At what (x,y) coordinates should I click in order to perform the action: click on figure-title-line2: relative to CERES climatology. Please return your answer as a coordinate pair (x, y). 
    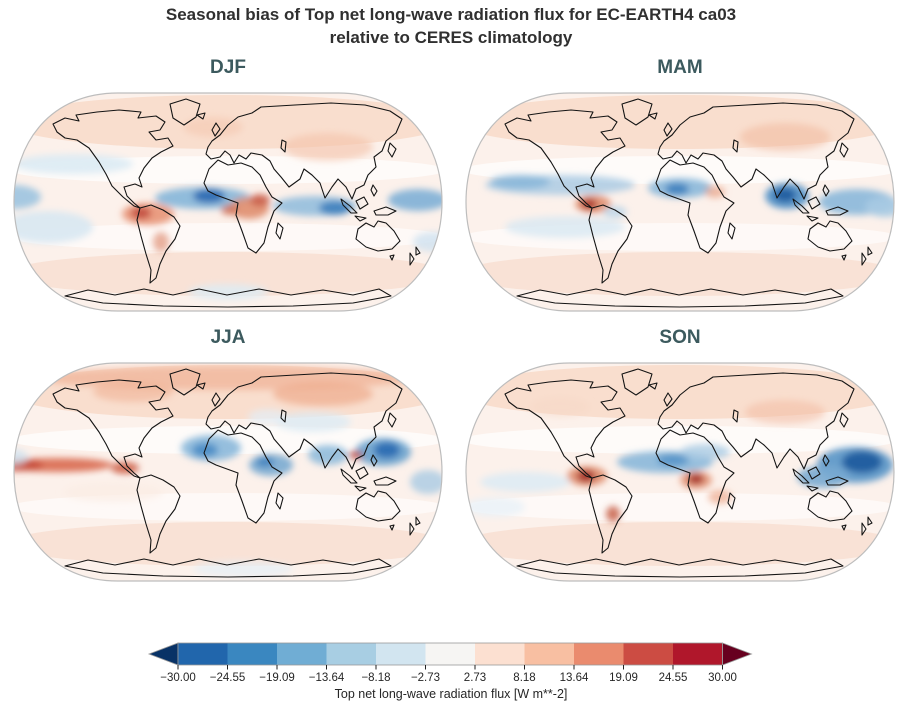
    Looking at the image, I should click on (451, 37).